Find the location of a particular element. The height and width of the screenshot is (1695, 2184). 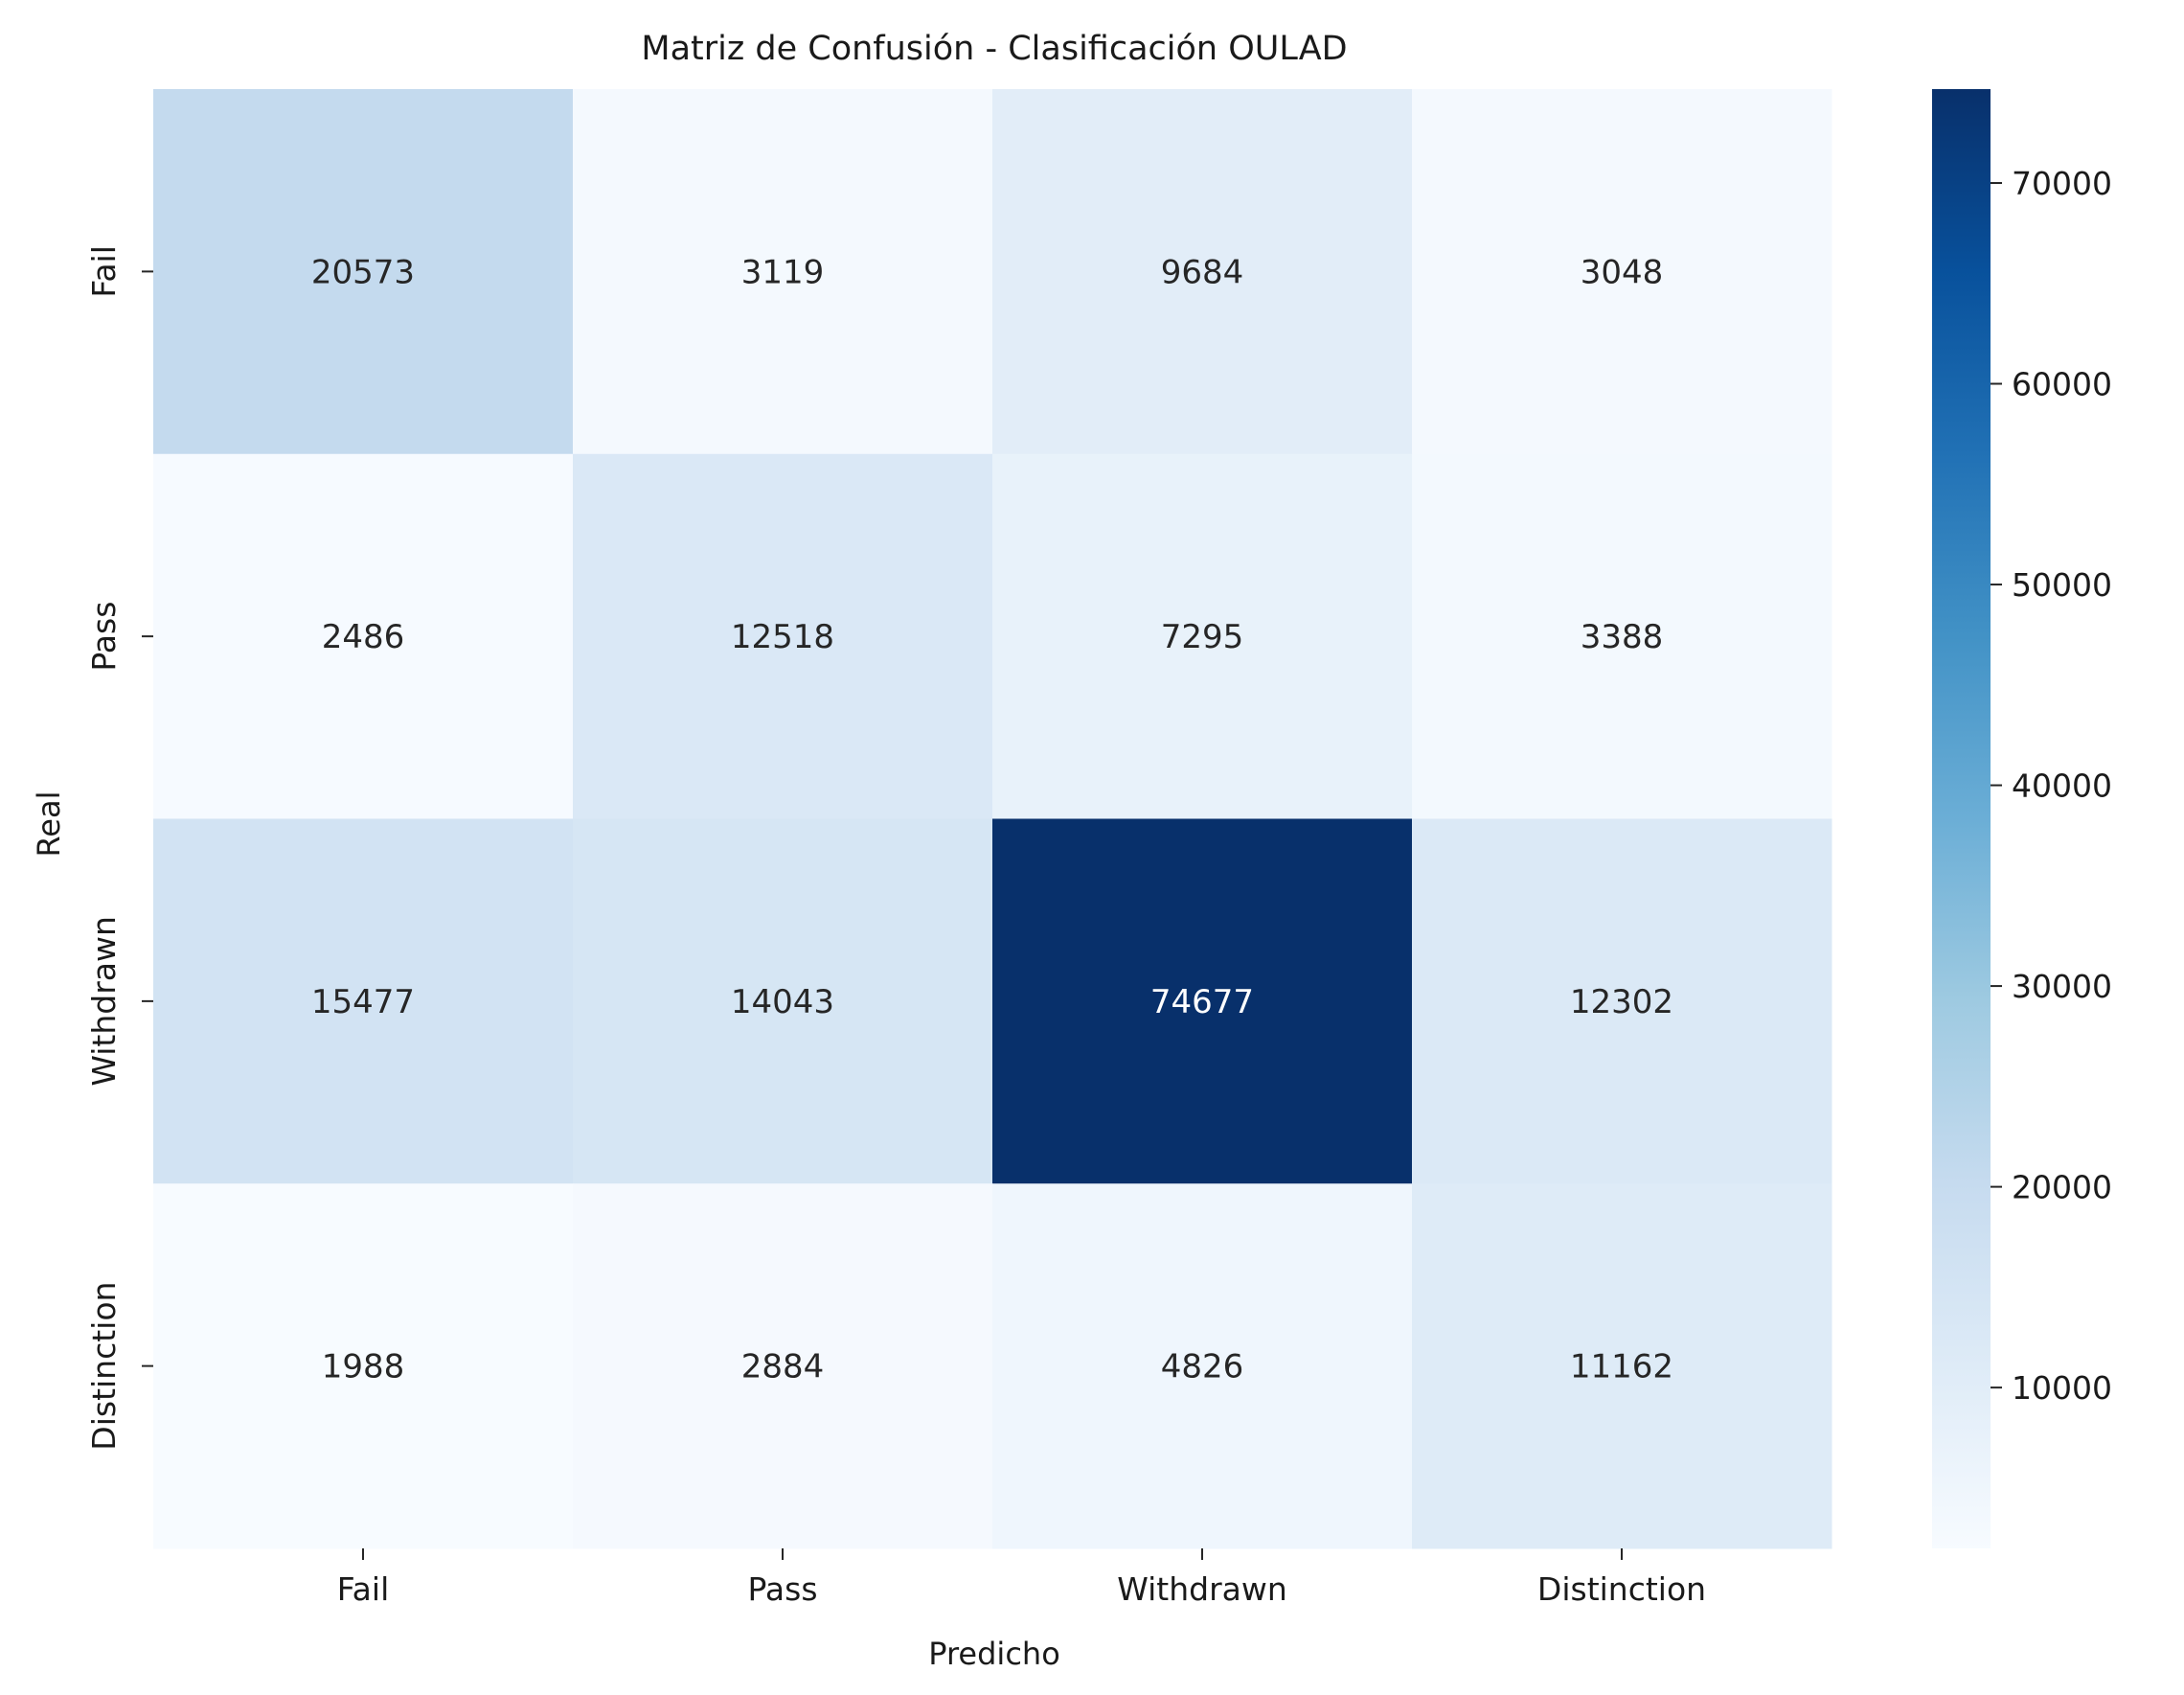

cell-distinction-fail is located at coordinates (363, 1366).